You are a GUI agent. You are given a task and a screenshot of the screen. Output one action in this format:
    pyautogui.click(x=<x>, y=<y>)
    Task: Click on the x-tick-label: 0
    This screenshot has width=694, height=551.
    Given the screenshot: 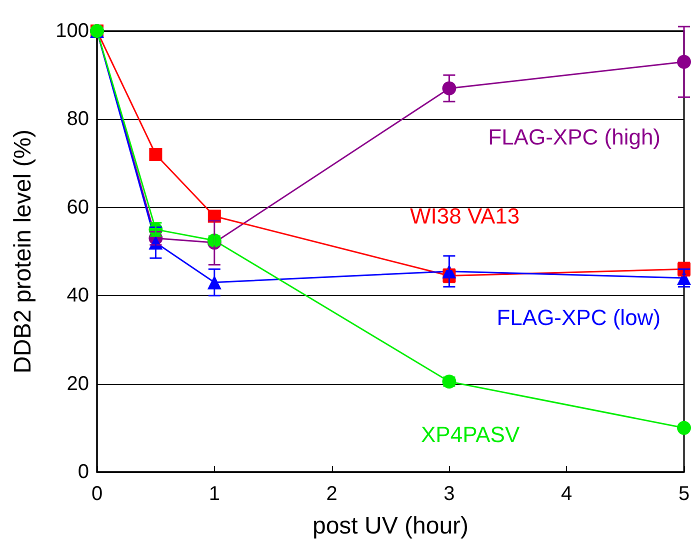 What is the action you would take?
    pyautogui.click(x=97, y=494)
    